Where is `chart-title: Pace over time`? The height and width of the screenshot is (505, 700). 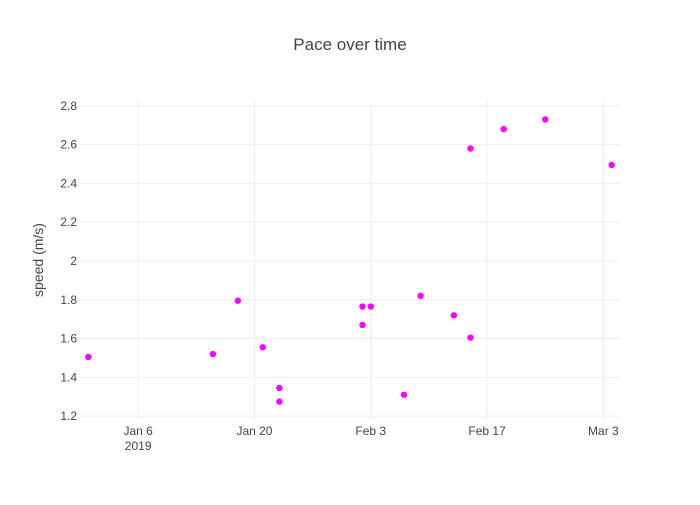
chart-title: Pace over time is located at coordinates (349, 44).